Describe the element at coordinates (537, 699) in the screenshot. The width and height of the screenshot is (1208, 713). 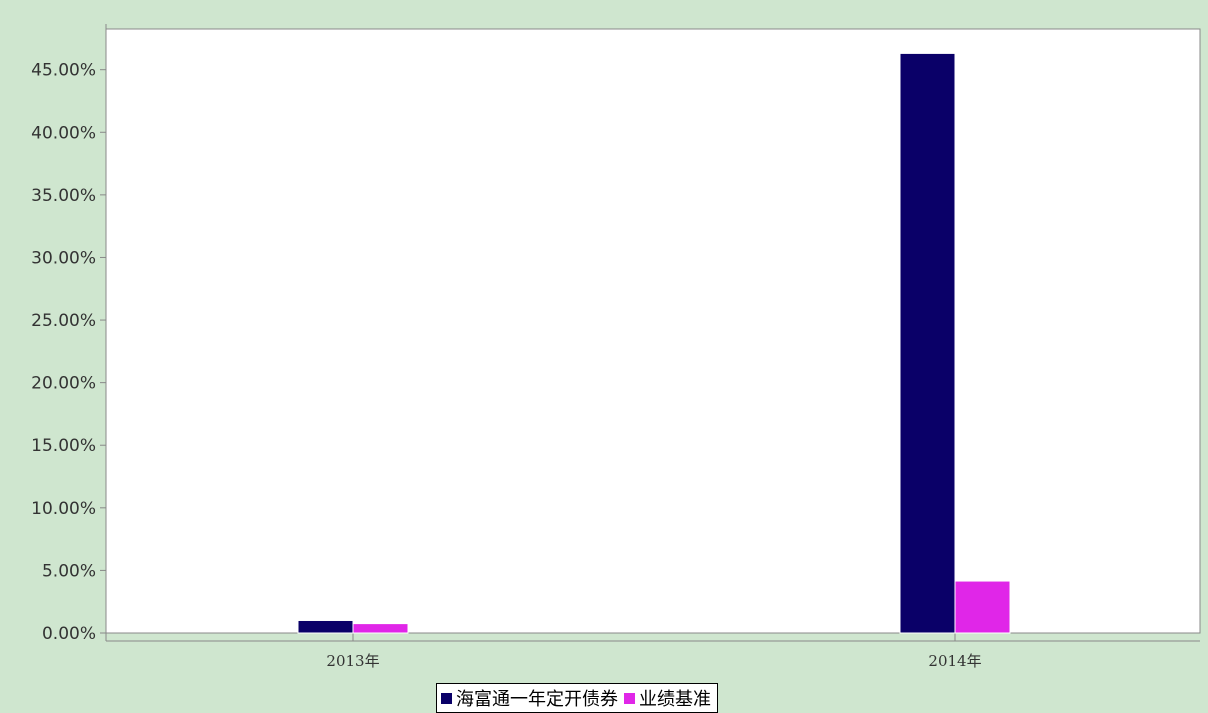
I see `legend-label-series-1: 海富通一年定开债券` at that location.